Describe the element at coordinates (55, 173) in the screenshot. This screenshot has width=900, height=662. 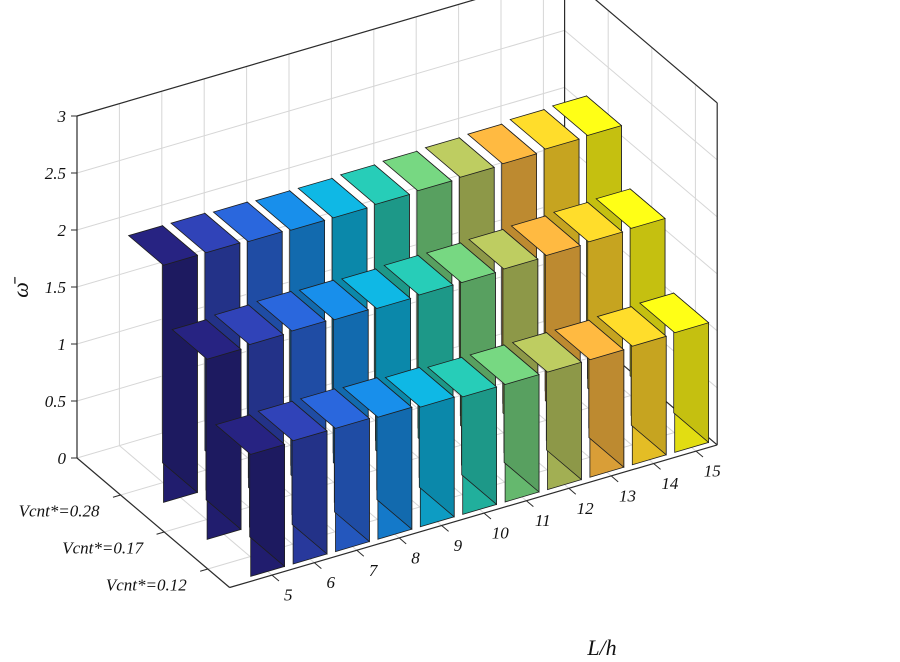
I see `z-tick-label: 2.5` at that location.